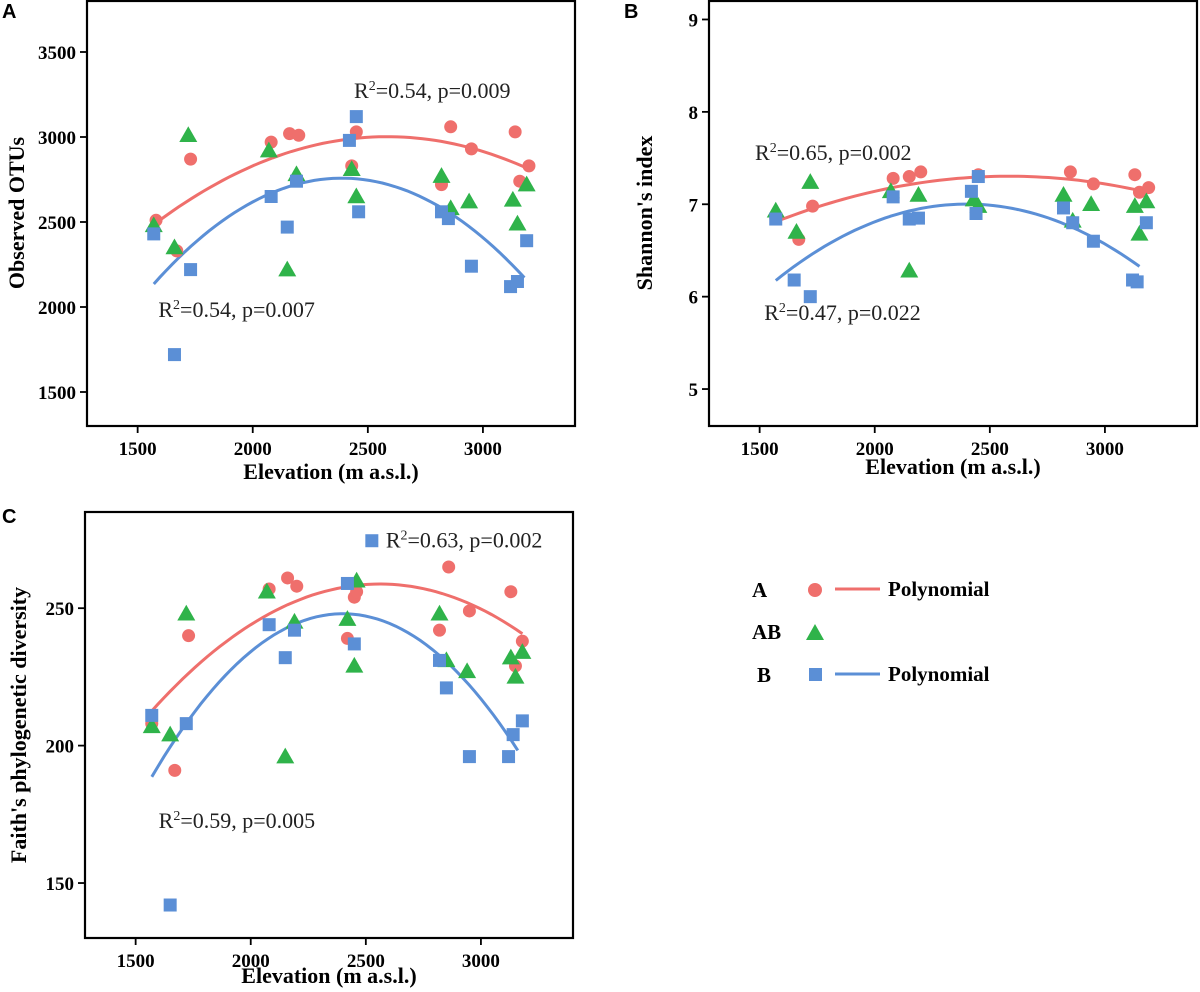 This screenshot has width=1200, height=992. I want to click on legend-label-a: A, so click(760, 590).